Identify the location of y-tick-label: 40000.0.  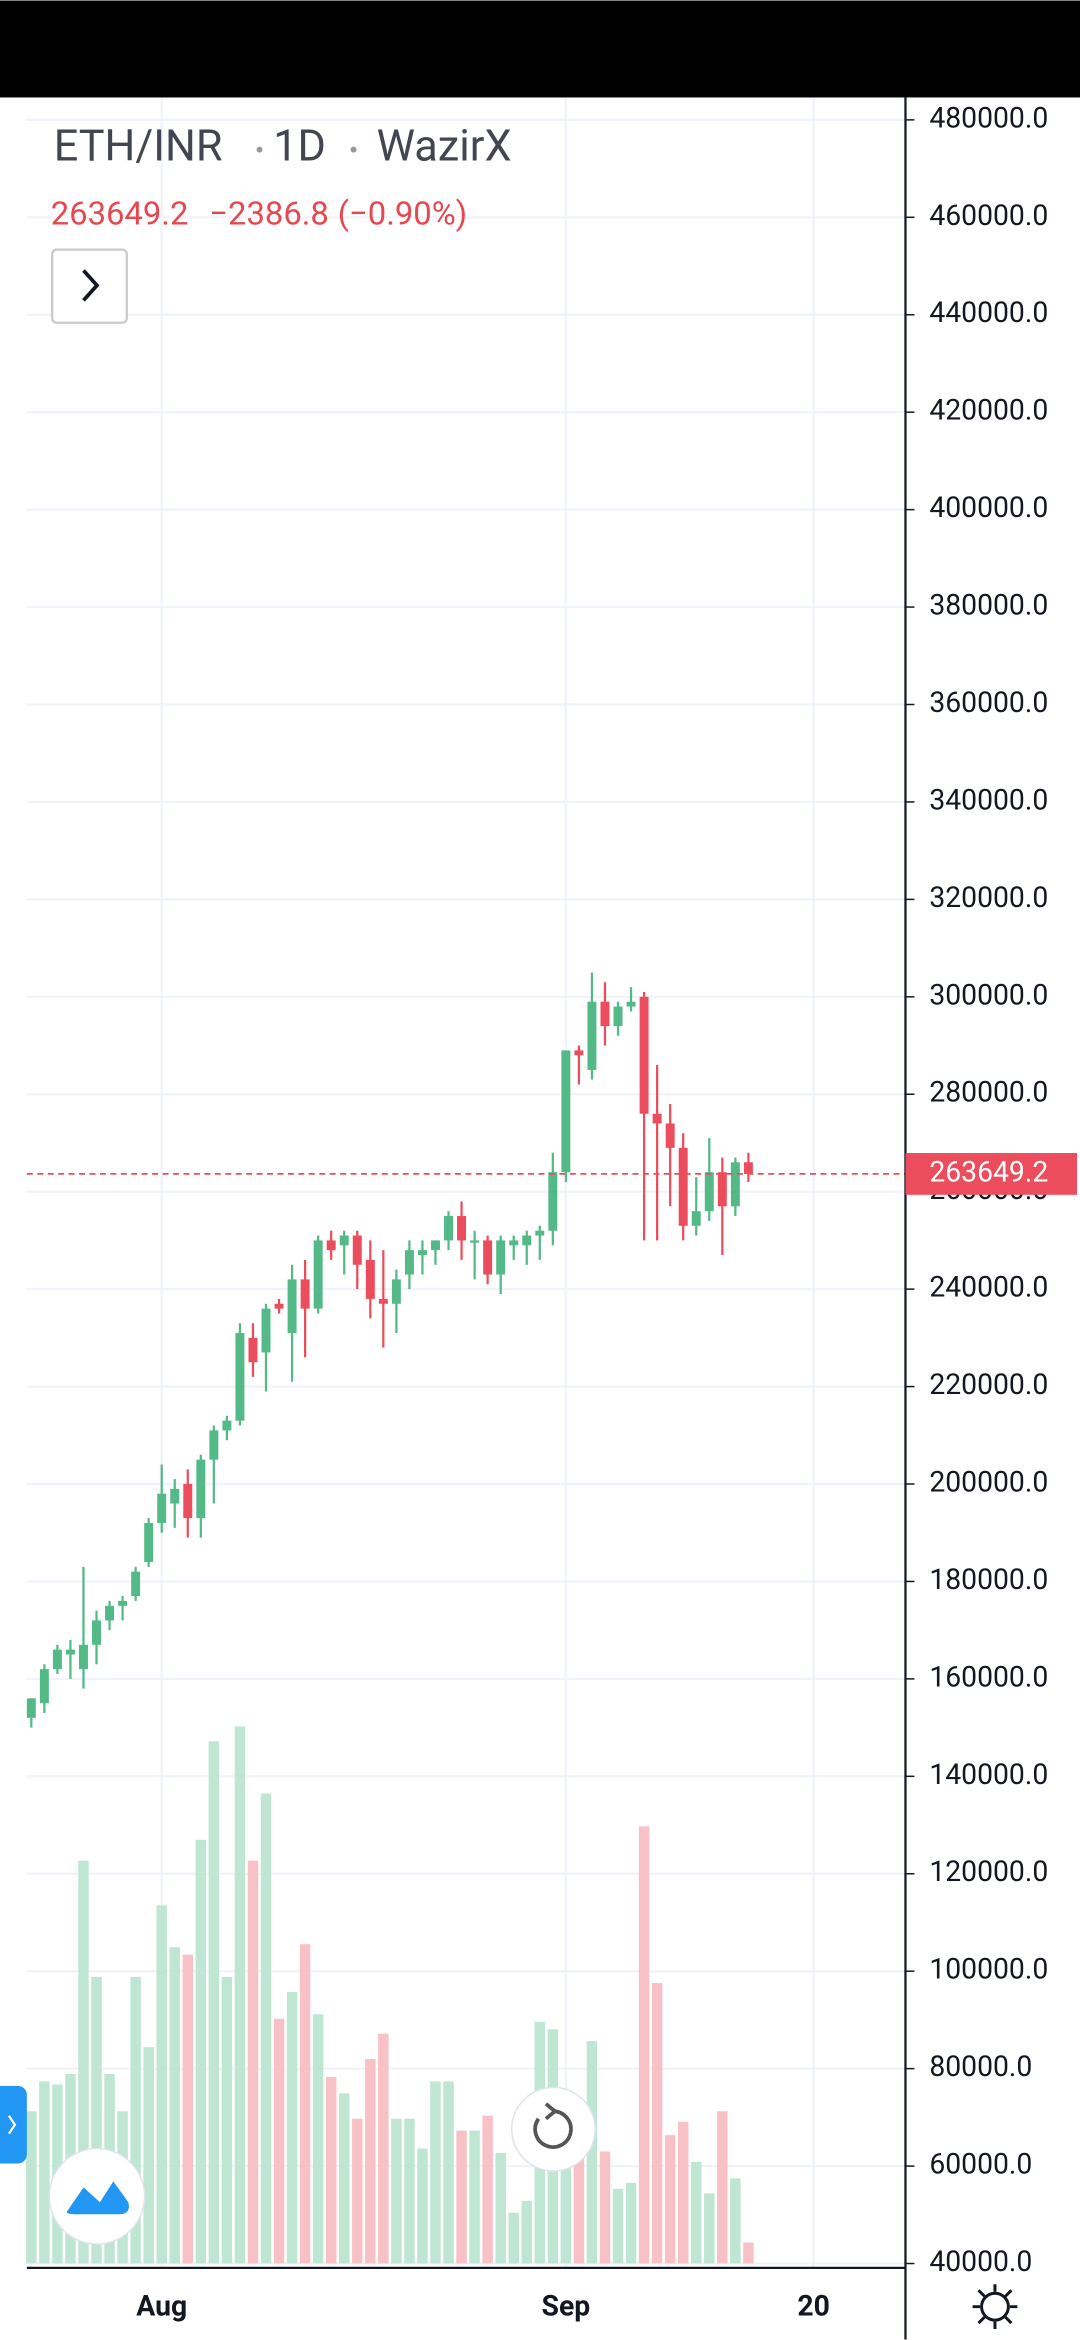
(980, 2261).